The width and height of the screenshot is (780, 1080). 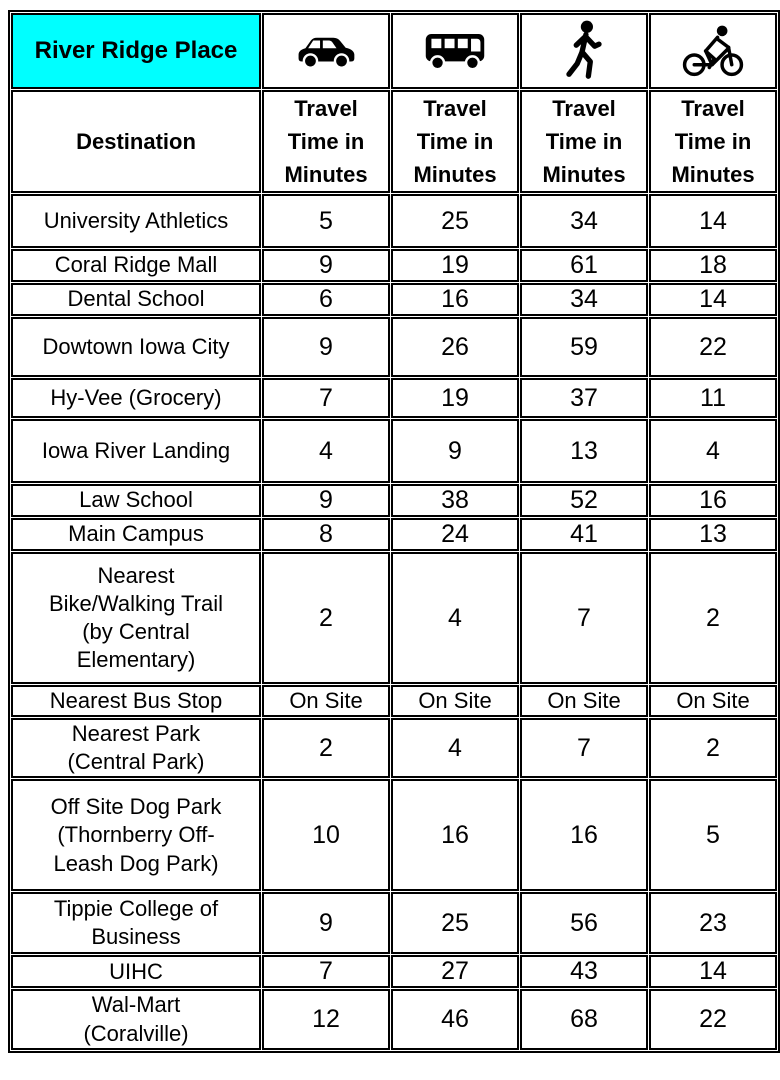 What do you see at coordinates (136, 748) in the screenshot?
I see `destination-cell: Nearest Park (Central Park)` at bounding box center [136, 748].